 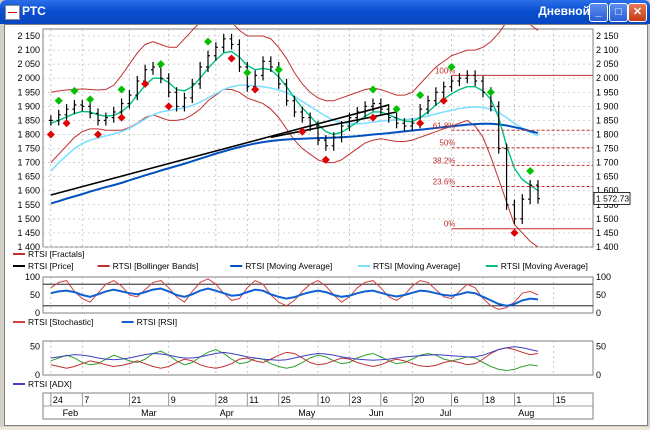 I want to click on fibonacci-level-label: 100%, so click(x=445, y=70).